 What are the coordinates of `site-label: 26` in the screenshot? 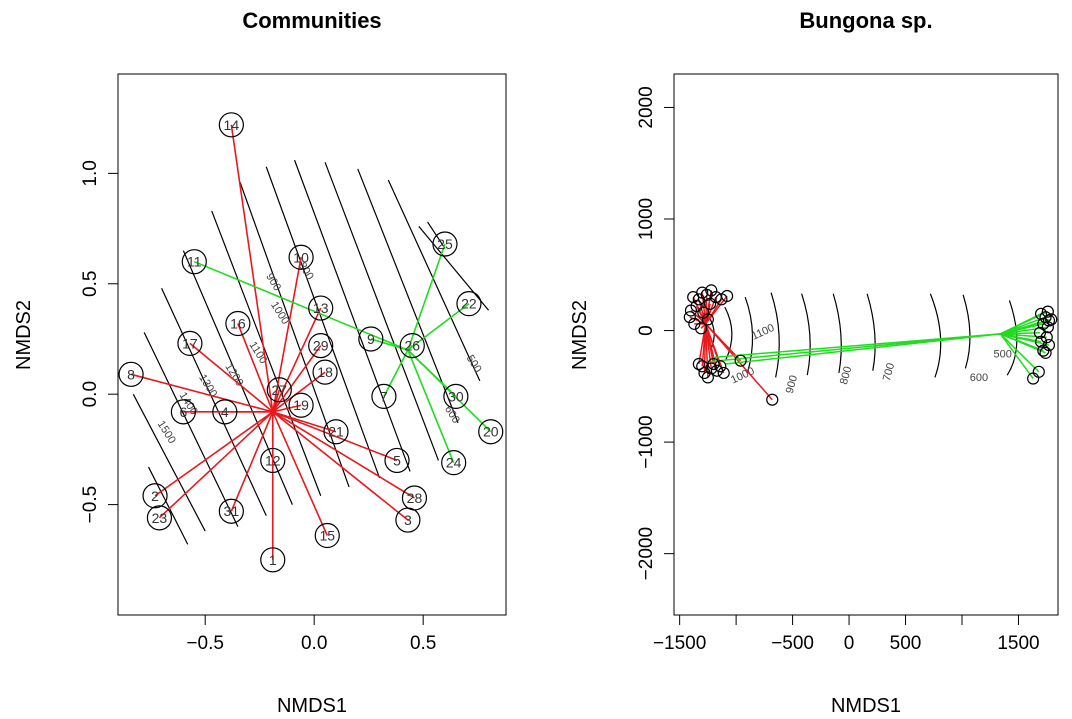 It's located at (412, 346).